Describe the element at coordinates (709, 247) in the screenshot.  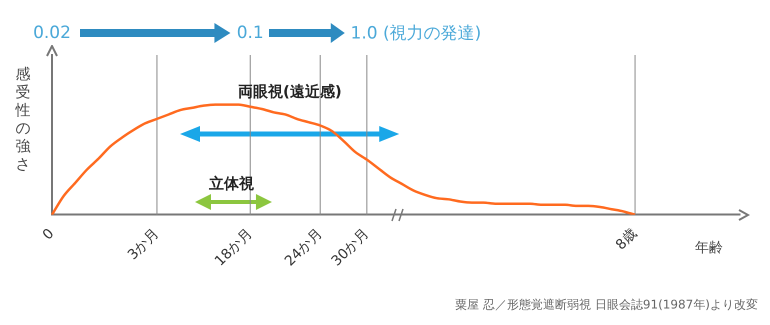
I see `x-axis-title: 年齢` at that location.